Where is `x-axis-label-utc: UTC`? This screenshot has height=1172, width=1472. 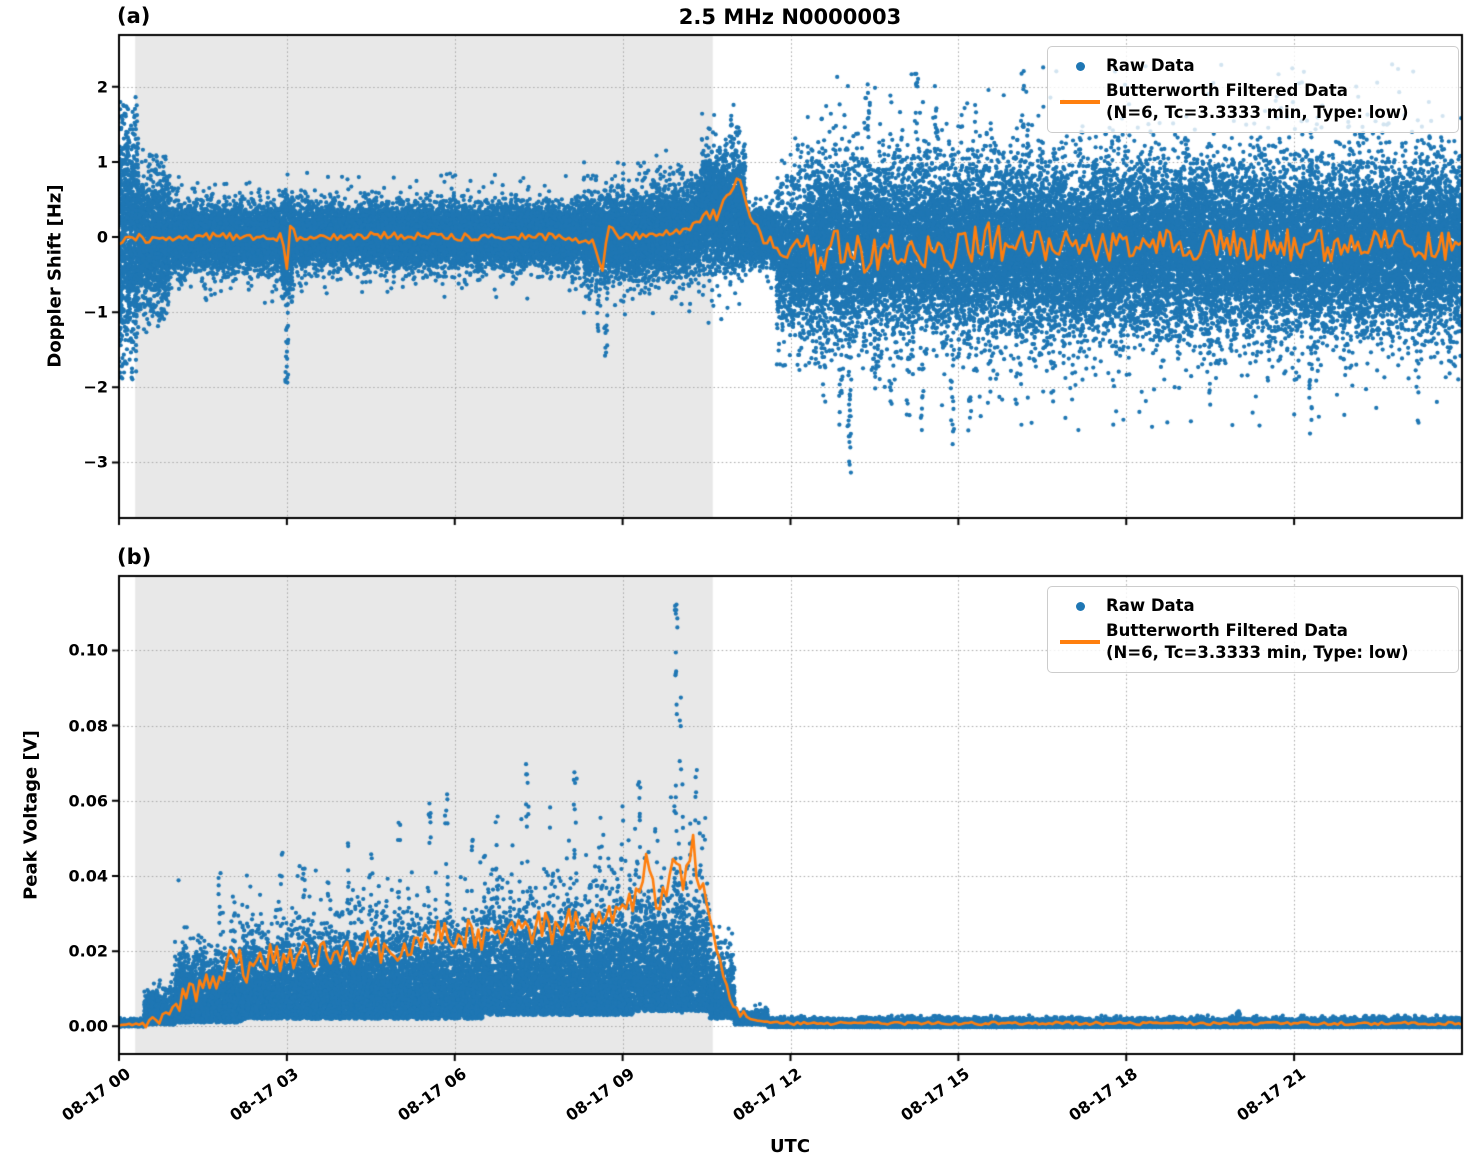
x-axis-label-utc: UTC is located at coordinates (790, 1146).